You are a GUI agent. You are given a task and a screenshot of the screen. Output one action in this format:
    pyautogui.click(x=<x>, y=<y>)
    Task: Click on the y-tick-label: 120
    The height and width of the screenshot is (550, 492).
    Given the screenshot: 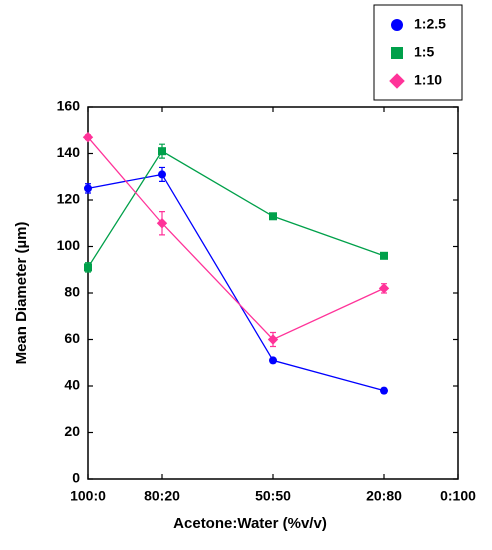 What is the action you would take?
    pyautogui.click(x=69, y=199)
    